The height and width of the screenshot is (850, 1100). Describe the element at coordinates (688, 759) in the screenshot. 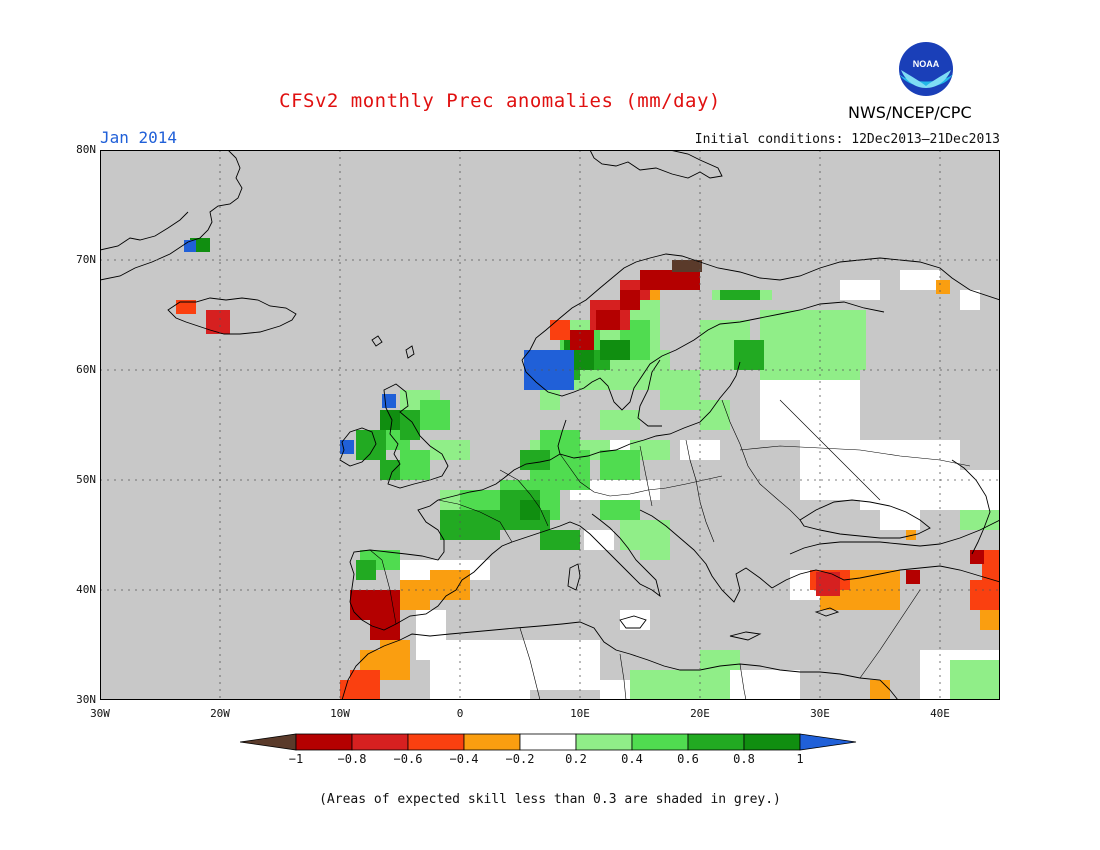

I see `legend-tick: 0.6` at that location.